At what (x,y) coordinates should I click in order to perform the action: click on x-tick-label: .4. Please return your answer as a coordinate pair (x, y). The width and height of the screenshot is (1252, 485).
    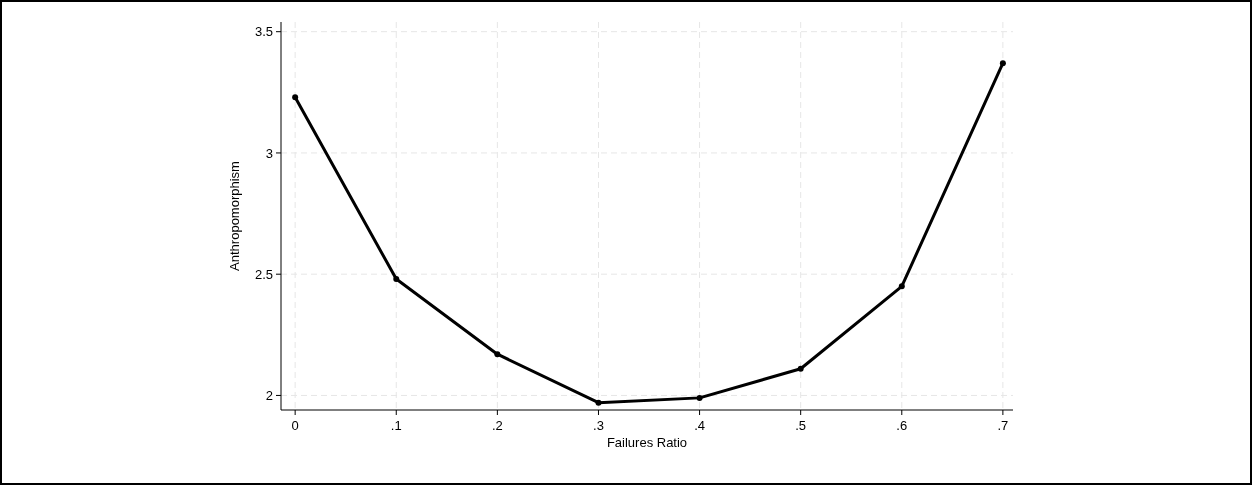
    Looking at the image, I should click on (699, 425).